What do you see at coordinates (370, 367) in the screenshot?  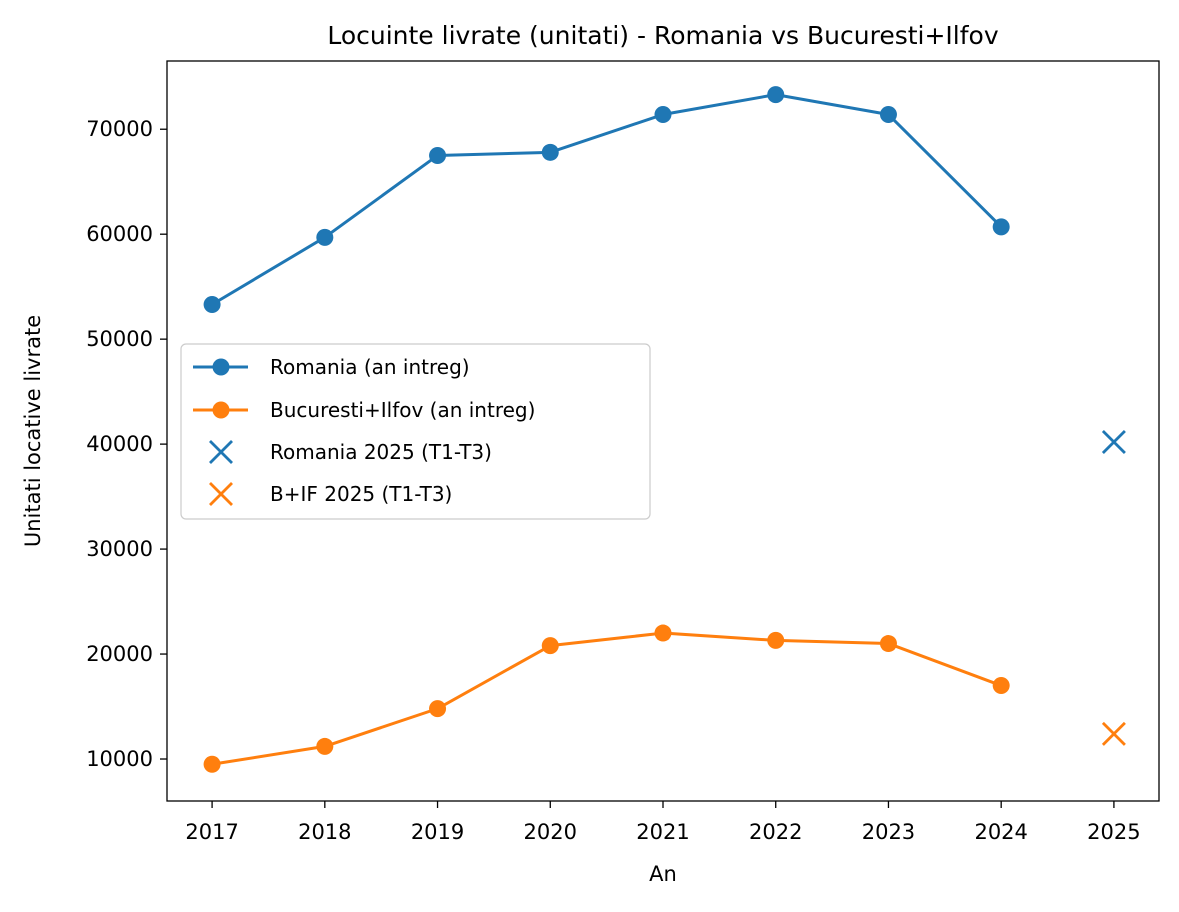 I see `legend-label: Romania (an intreg)` at bounding box center [370, 367].